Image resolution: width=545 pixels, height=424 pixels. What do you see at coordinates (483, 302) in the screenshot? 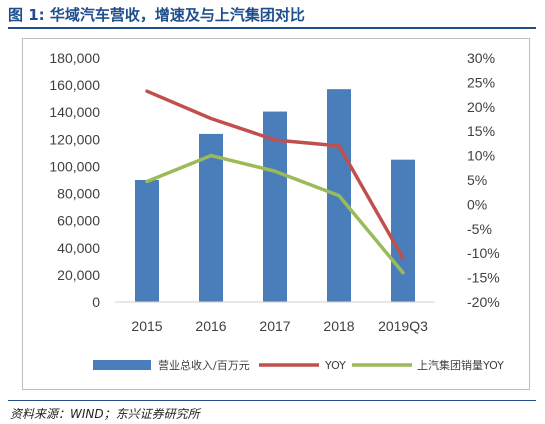
I see `right-axis-tick-label: -20%` at bounding box center [483, 302].